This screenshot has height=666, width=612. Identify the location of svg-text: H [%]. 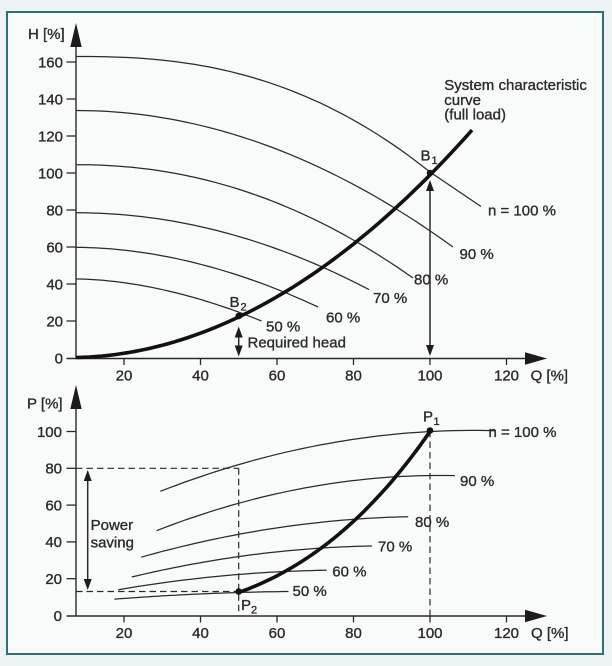
(46, 34).